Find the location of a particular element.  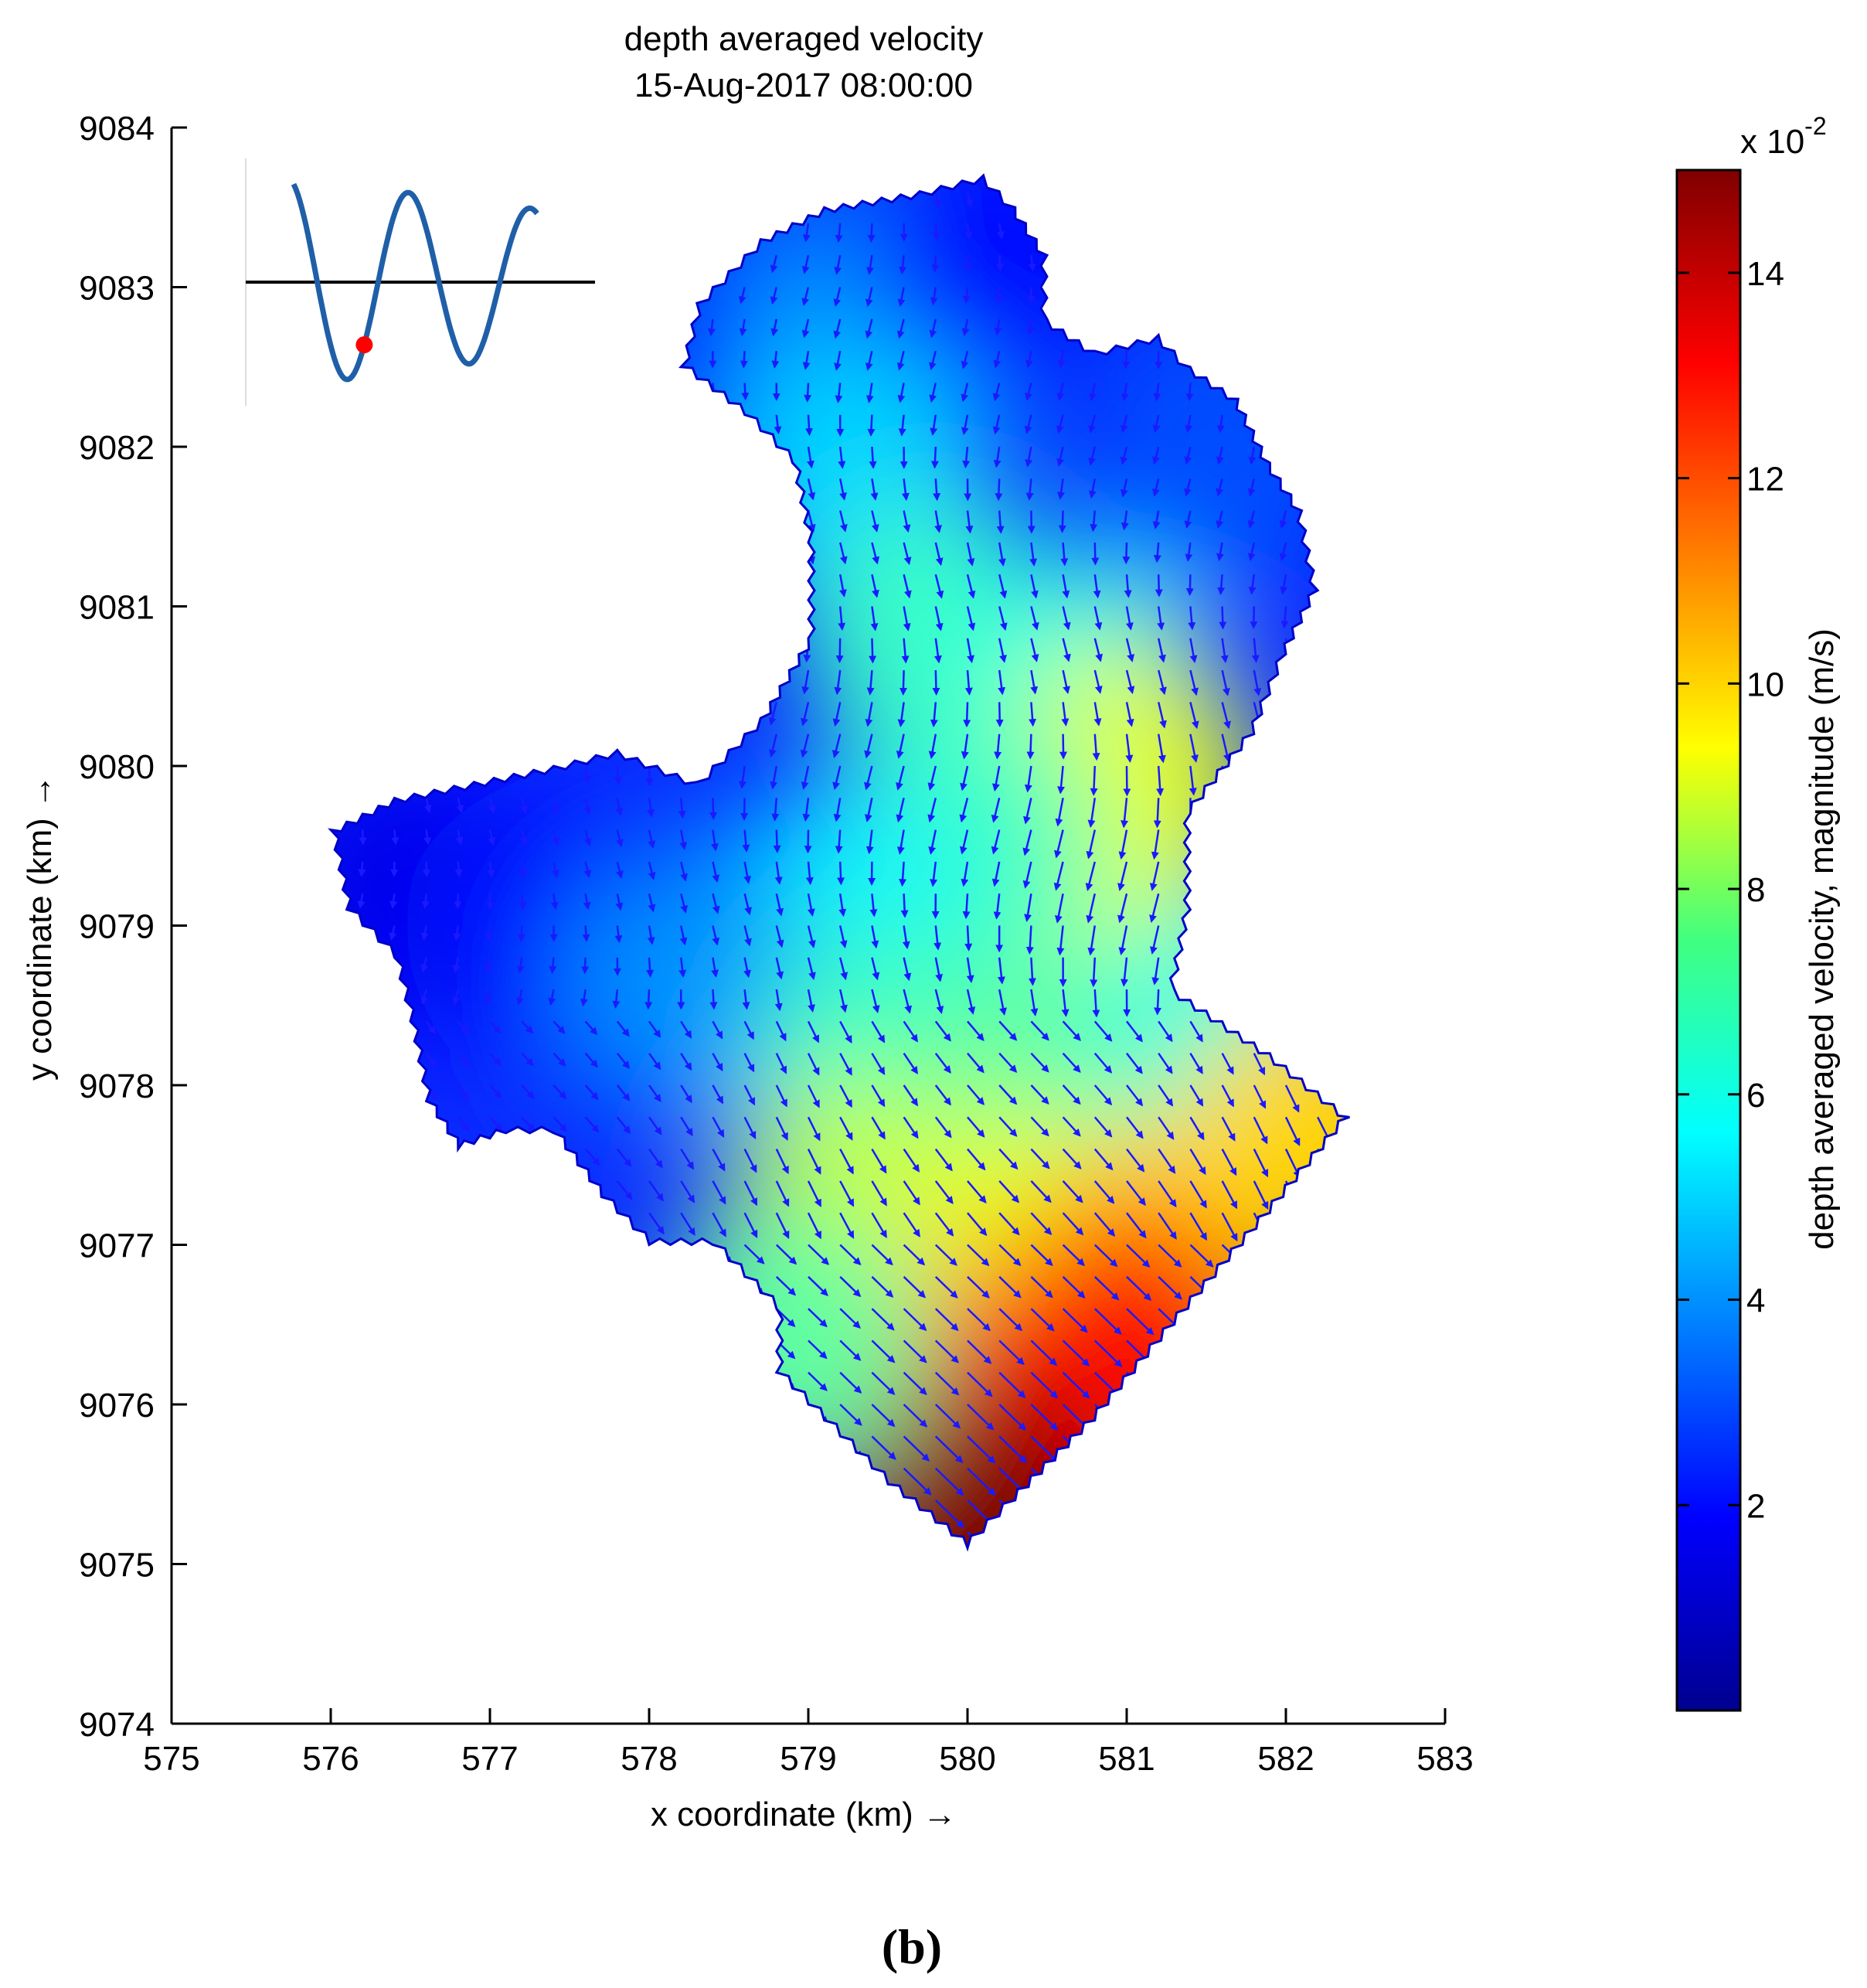

inset-current-time-marker is located at coordinates (364, 345).